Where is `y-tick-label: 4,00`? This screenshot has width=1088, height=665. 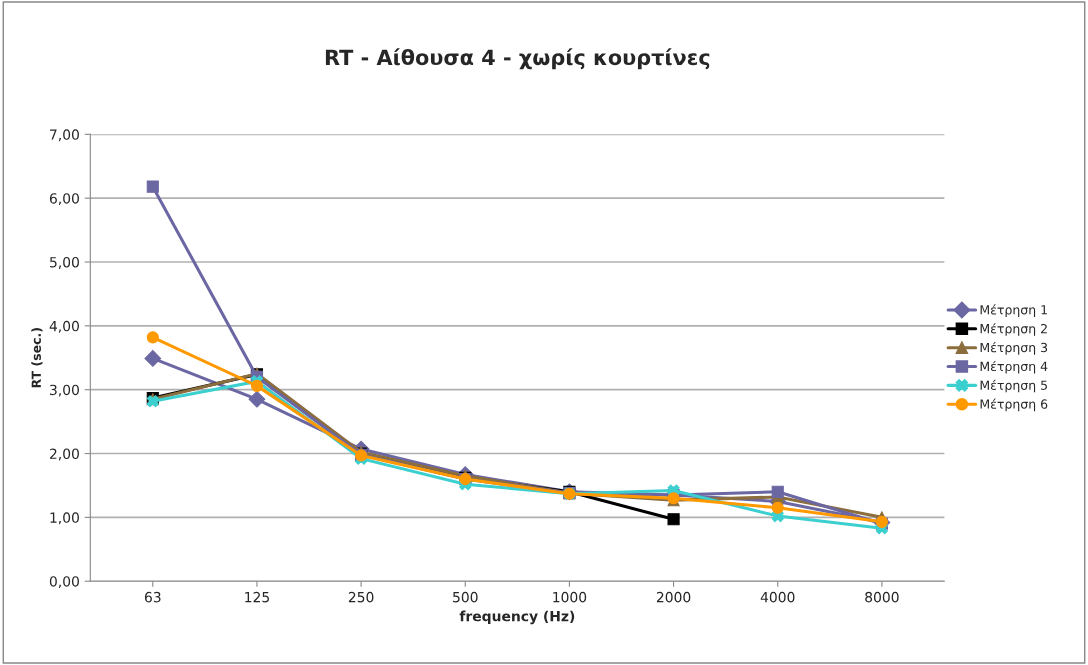 y-tick-label: 4,00 is located at coordinates (64, 326).